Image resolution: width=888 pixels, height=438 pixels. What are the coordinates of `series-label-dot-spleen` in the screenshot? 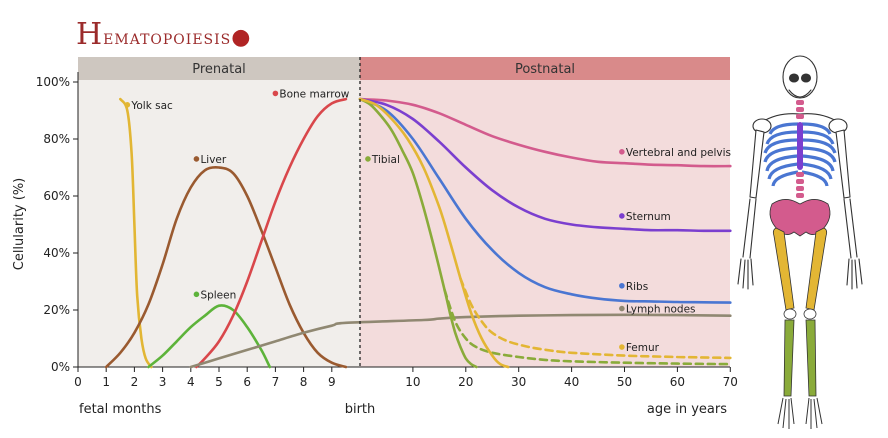 It's located at (196, 294).